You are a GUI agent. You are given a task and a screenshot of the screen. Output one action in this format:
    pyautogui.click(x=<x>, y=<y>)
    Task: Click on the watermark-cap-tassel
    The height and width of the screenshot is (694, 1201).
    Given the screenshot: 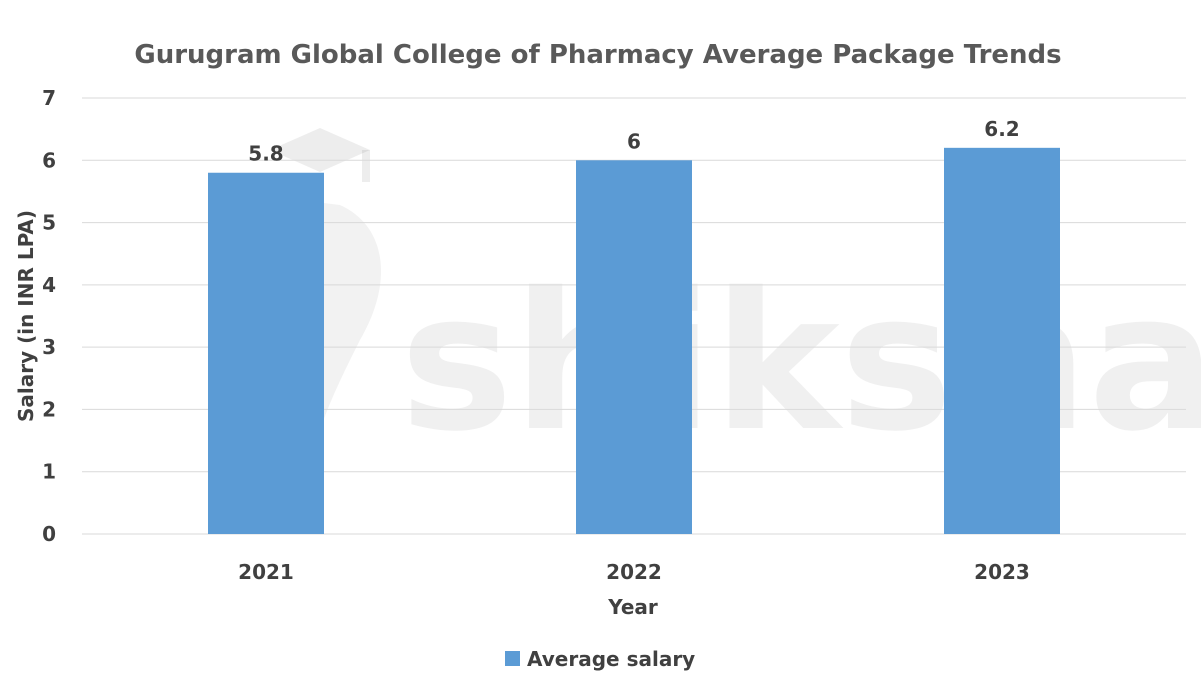 What is the action you would take?
    pyautogui.click(x=366, y=166)
    